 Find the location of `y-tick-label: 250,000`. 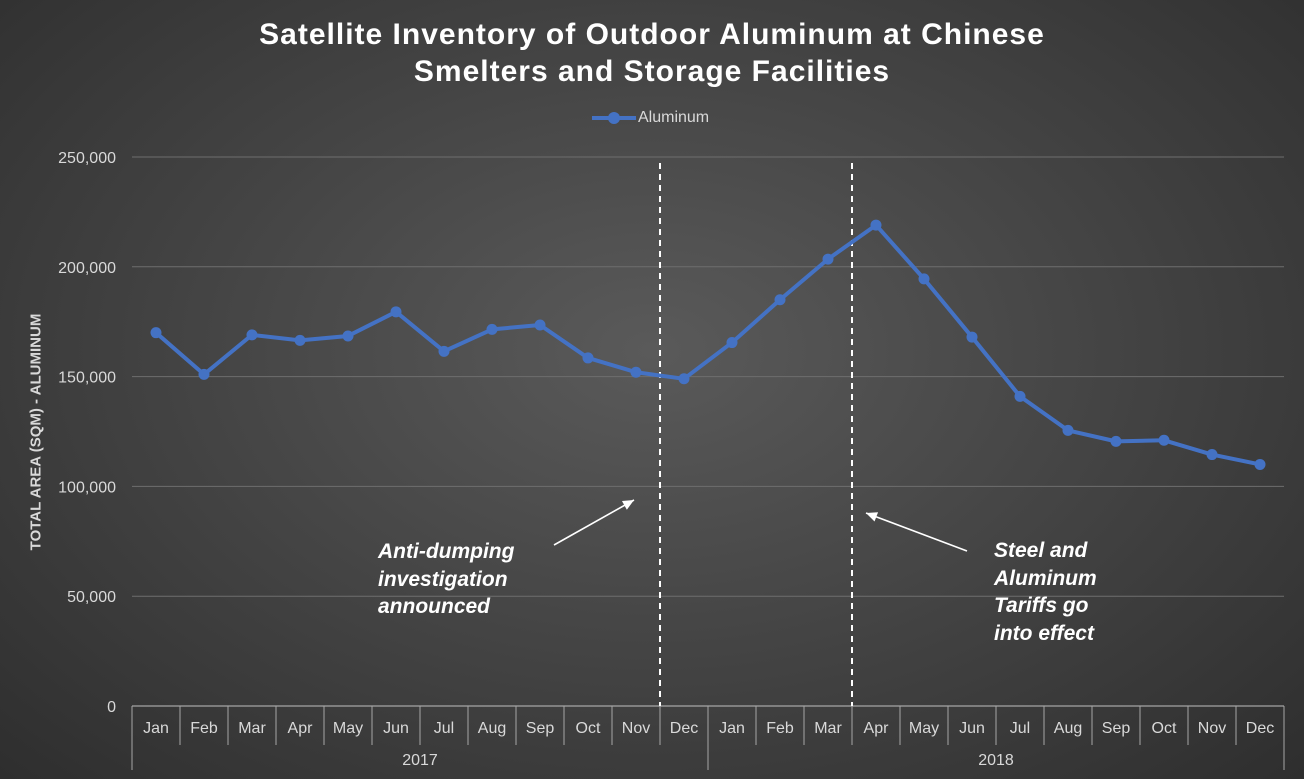

y-tick-label: 250,000 is located at coordinates (87, 158).